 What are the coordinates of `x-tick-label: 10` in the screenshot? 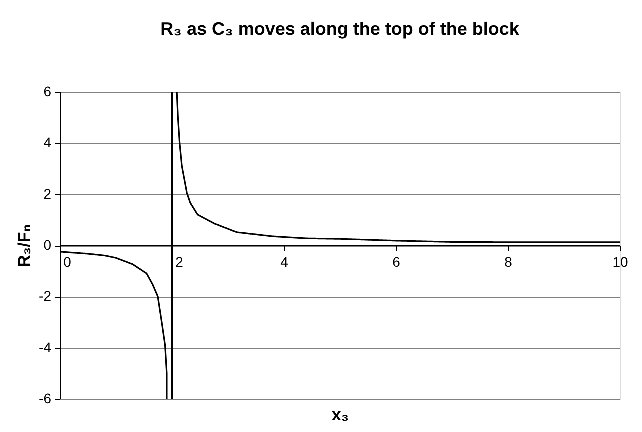 It's located at (620, 262).